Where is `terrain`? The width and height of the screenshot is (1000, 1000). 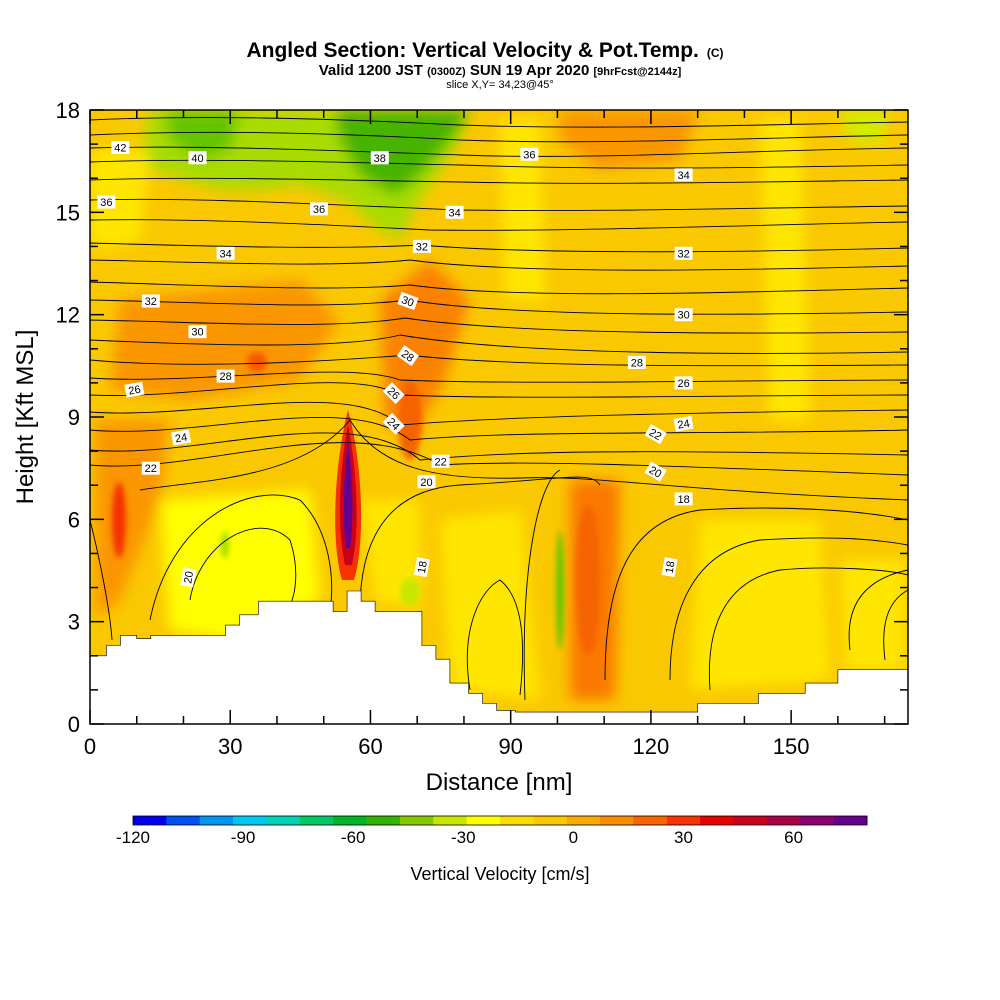
terrain is located at coordinates (499, 657).